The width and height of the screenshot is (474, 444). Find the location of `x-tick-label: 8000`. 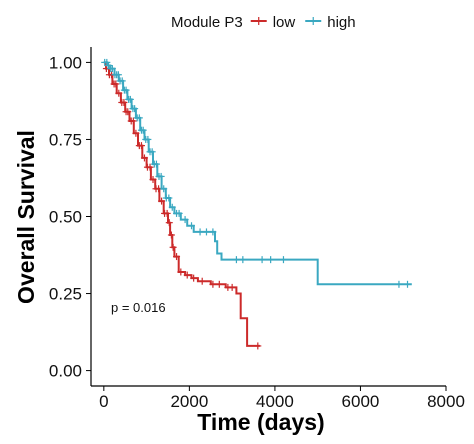

x-tick-label: 8000 is located at coordinates (446, 401).